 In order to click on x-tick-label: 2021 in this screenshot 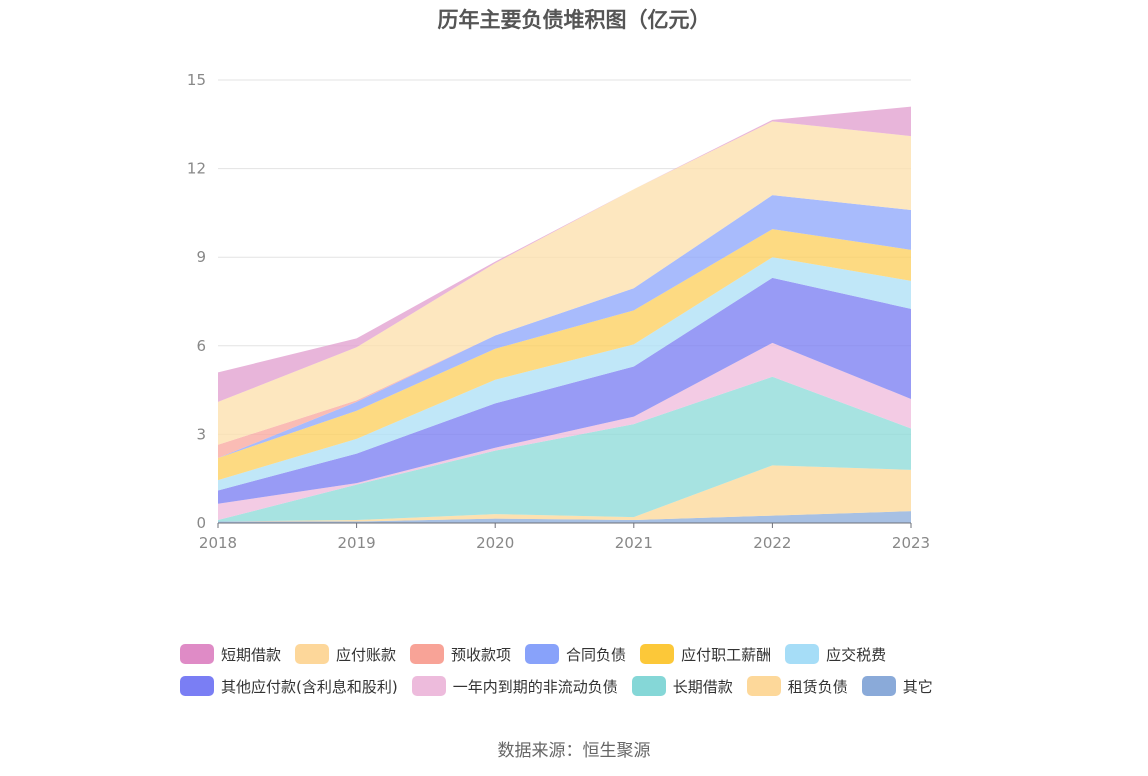, I will do `click(634, 543)`.